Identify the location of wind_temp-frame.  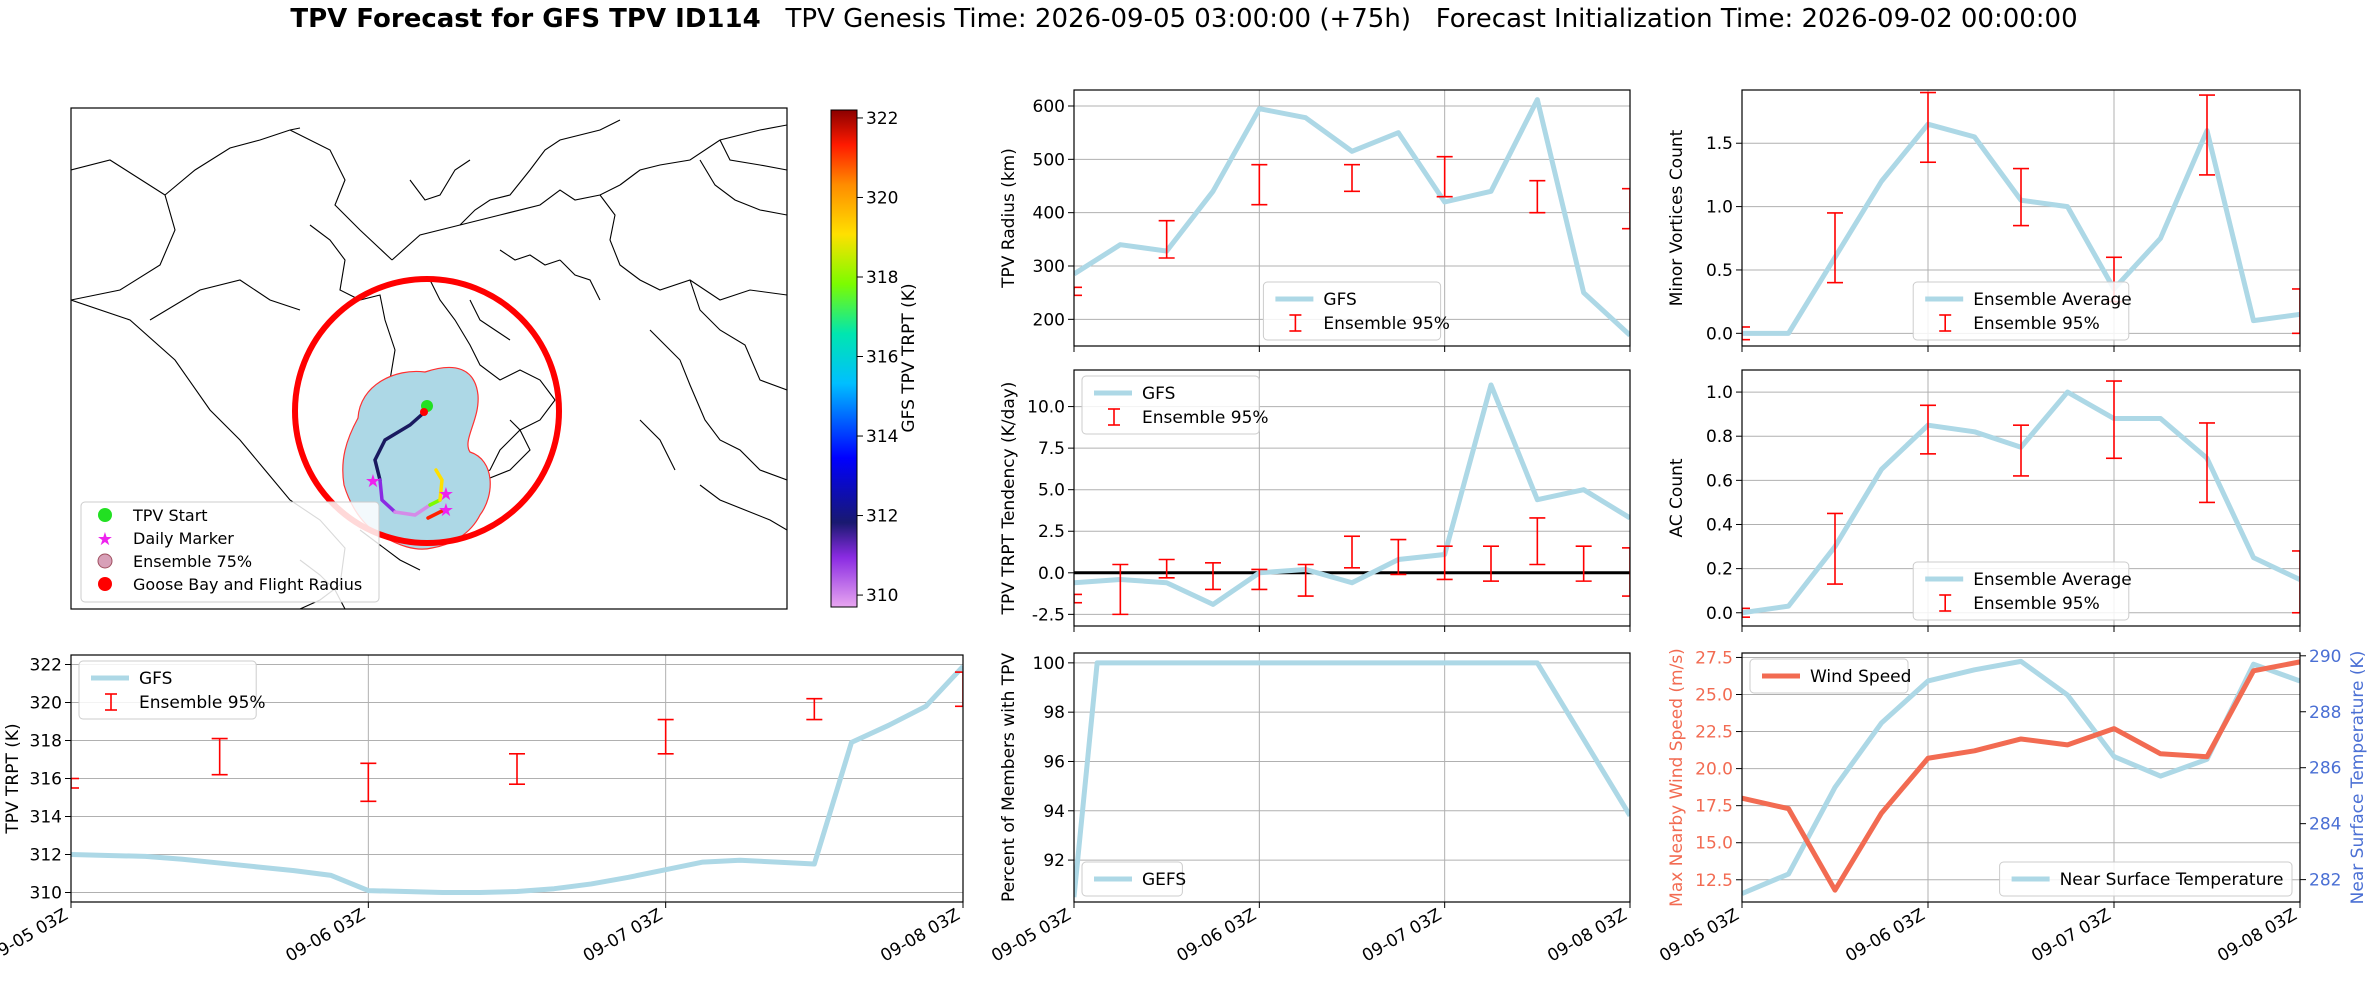
(2021, 777).